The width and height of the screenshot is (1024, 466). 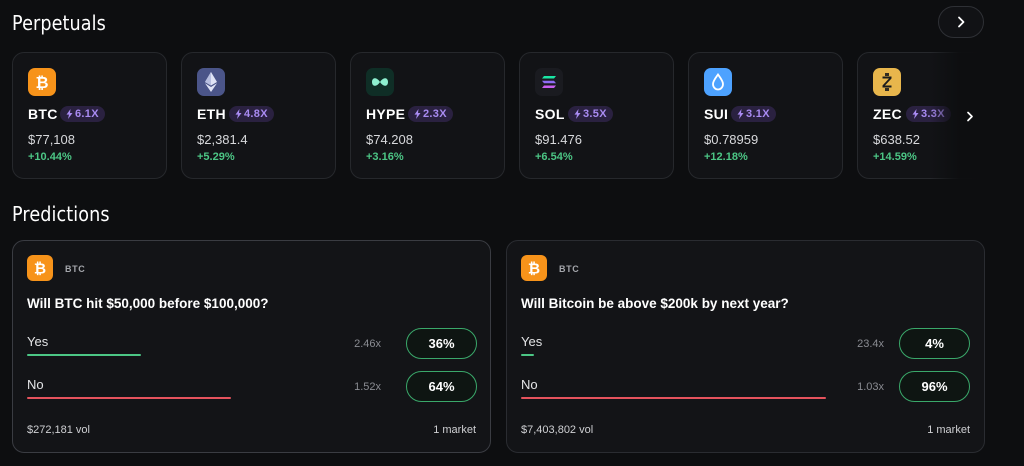 What do you see at coordinates (211, 82) in the screenshot?
I see `ethereum-icon` at bounding box center [211, 82].